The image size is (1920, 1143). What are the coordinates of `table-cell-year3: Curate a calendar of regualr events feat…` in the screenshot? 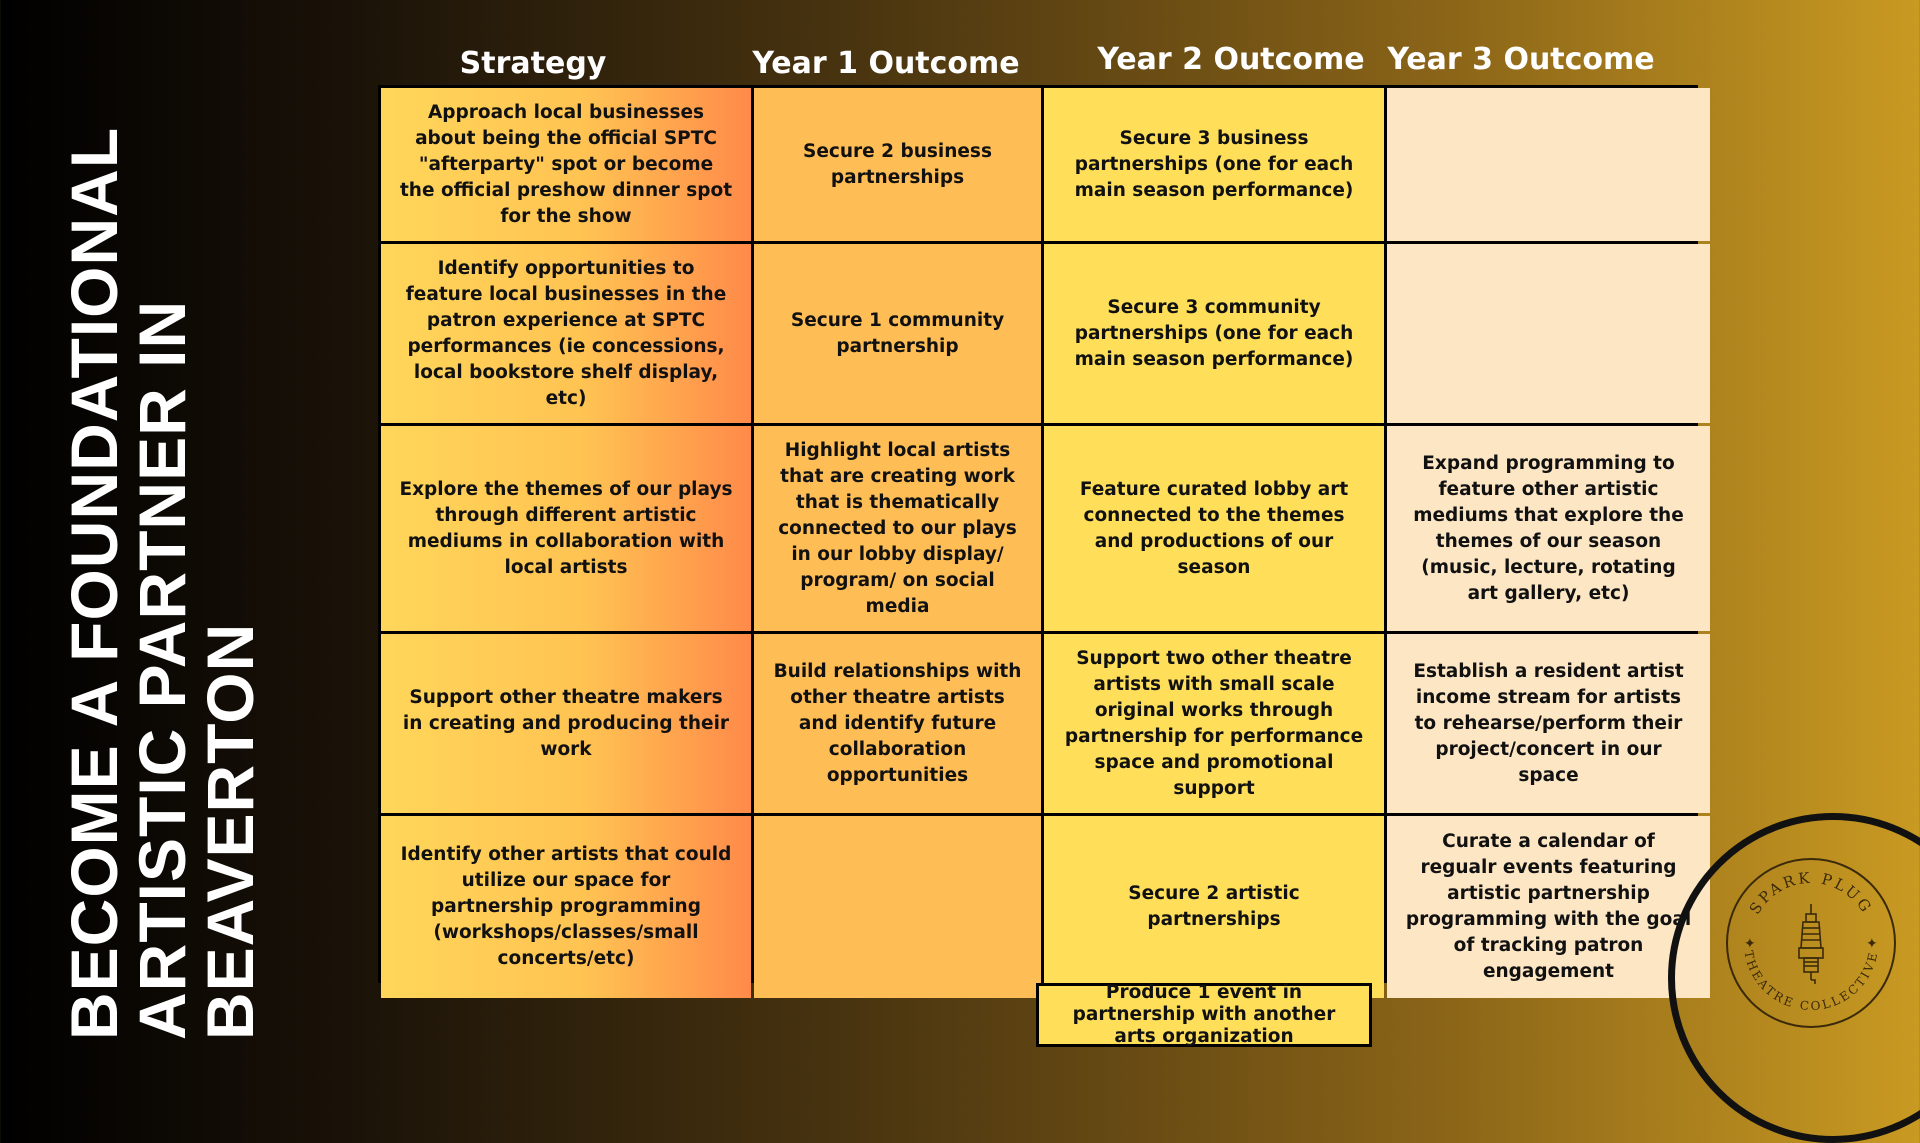 It's located at (1548, 907).